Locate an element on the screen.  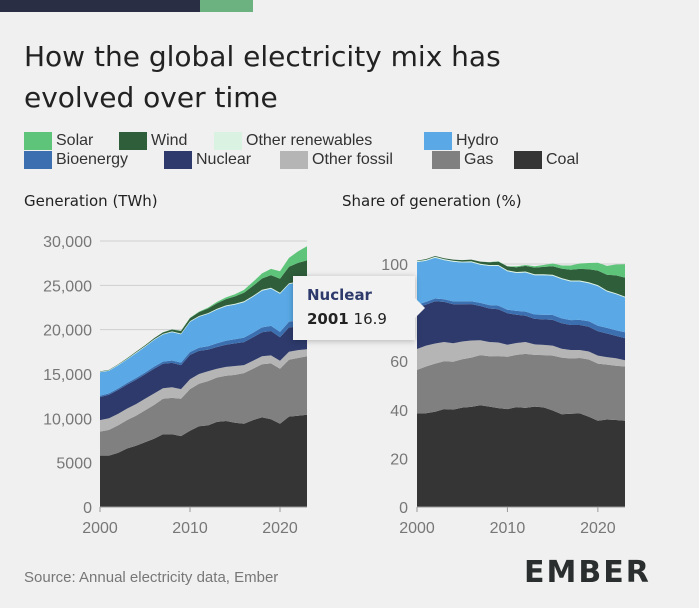
tooltip-row: 2001 16.9 is located at coordinates (347, 319).